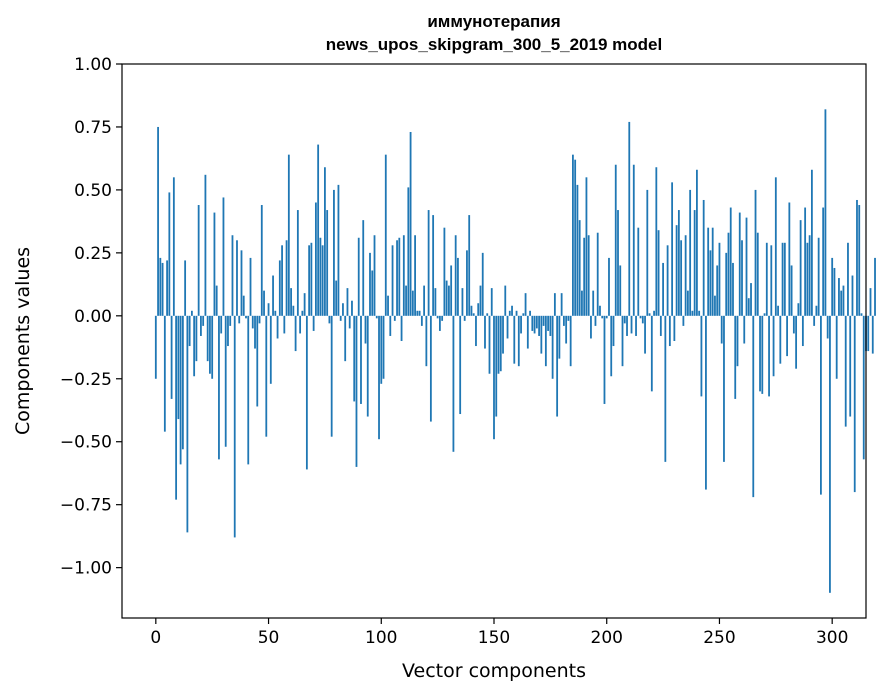 Image resolution: width=880 pixels, height=696 pixels. I want to click on x-tick-label: 0, so click(155, 638).